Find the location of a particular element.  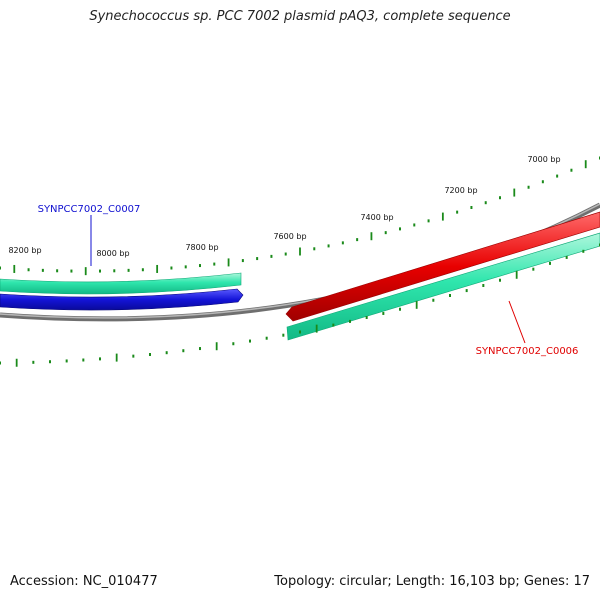

ruler-tick-label: 8200 bp is located at coordinates (24, 250).